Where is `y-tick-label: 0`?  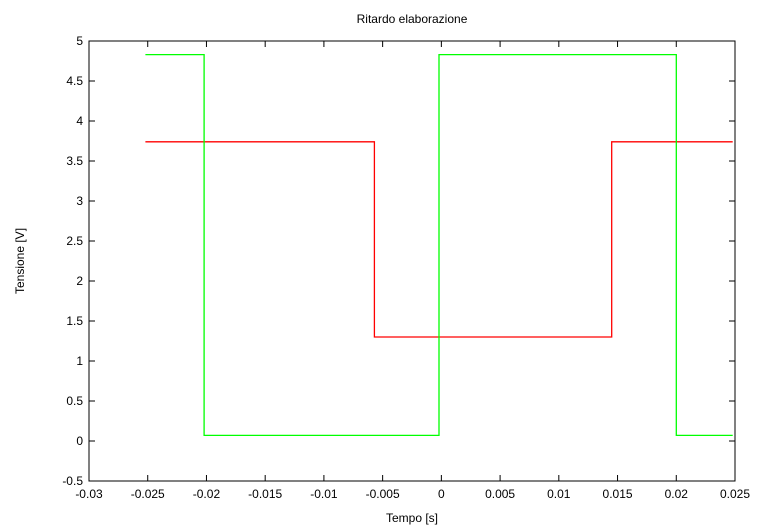 y-tick-label: 0 is located at coordinates (79, 441).